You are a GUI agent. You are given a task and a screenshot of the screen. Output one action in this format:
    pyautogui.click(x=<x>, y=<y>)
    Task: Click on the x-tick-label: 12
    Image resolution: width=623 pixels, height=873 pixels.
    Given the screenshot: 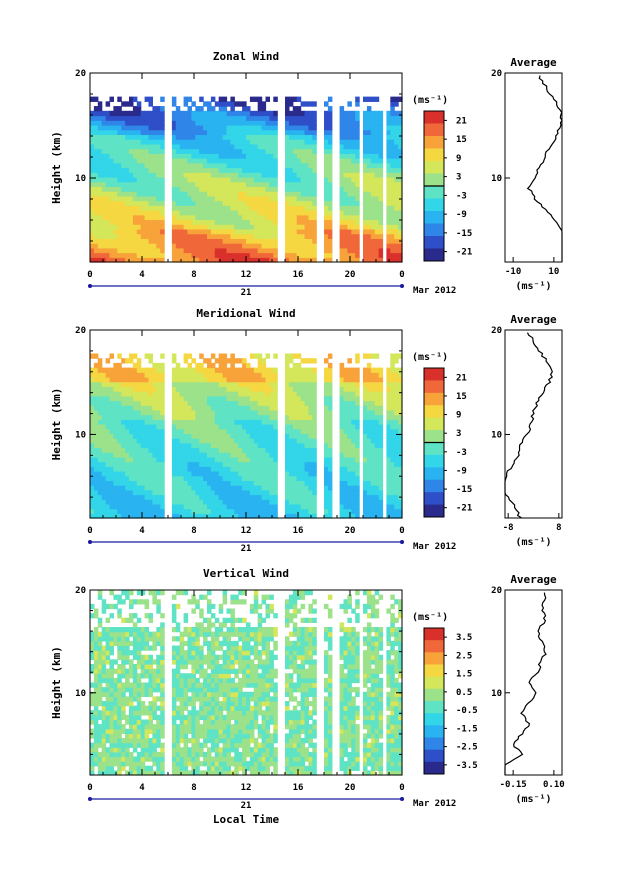 What is the action you would take?
    pyautogui.click(x=246, y=531)
    